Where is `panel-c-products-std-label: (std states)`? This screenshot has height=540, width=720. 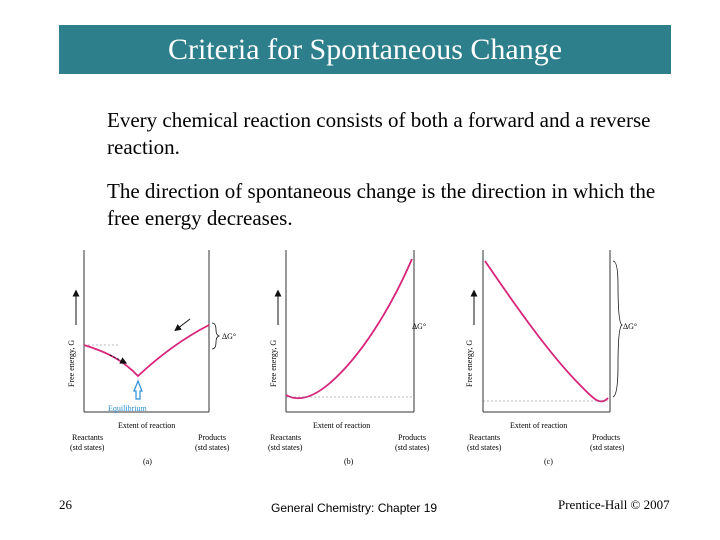
panel-c-products-std-label: (std states) is located at coordinates (607, 447).